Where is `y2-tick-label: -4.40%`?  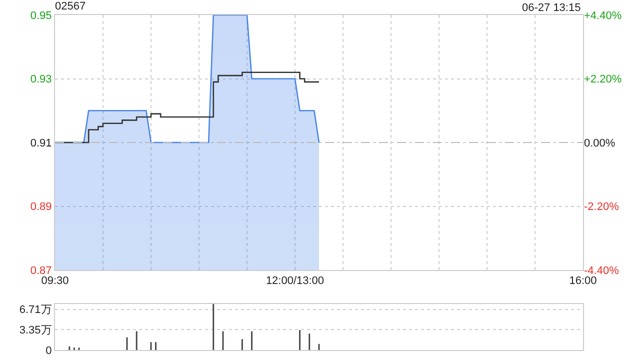 y2-tick-label: -4.40% is located at coordinates (602, 270).